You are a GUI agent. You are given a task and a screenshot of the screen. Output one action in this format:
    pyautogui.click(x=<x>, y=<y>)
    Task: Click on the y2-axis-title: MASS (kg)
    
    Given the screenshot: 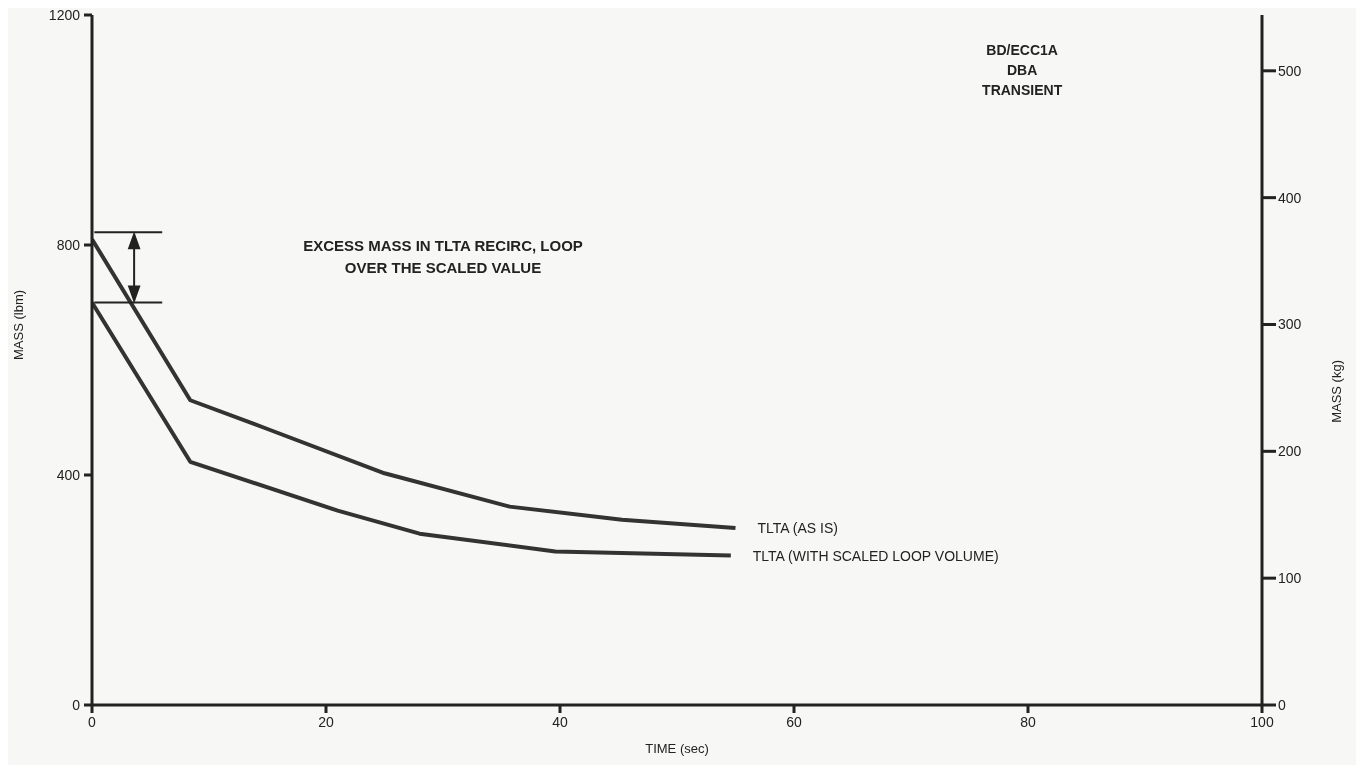 What is the action you would take?
    pyautogui.click(x=1336, y=391)
    